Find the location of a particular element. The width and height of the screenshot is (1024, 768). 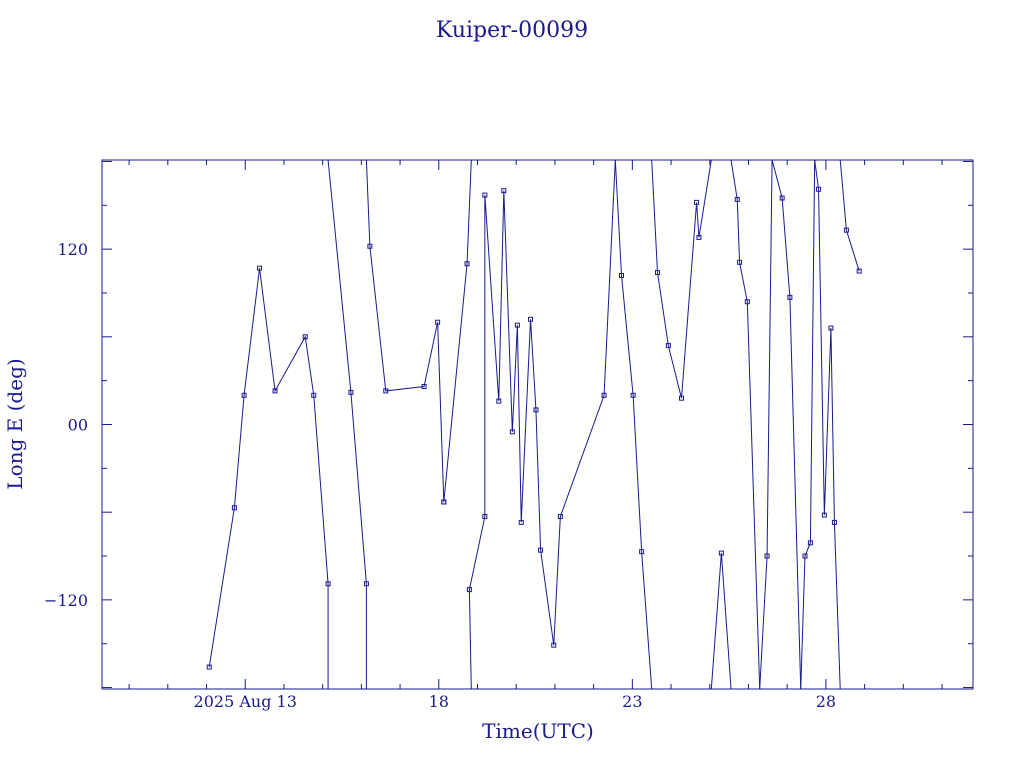

x-tick-label: 28 is located at coordinates (826, 701).